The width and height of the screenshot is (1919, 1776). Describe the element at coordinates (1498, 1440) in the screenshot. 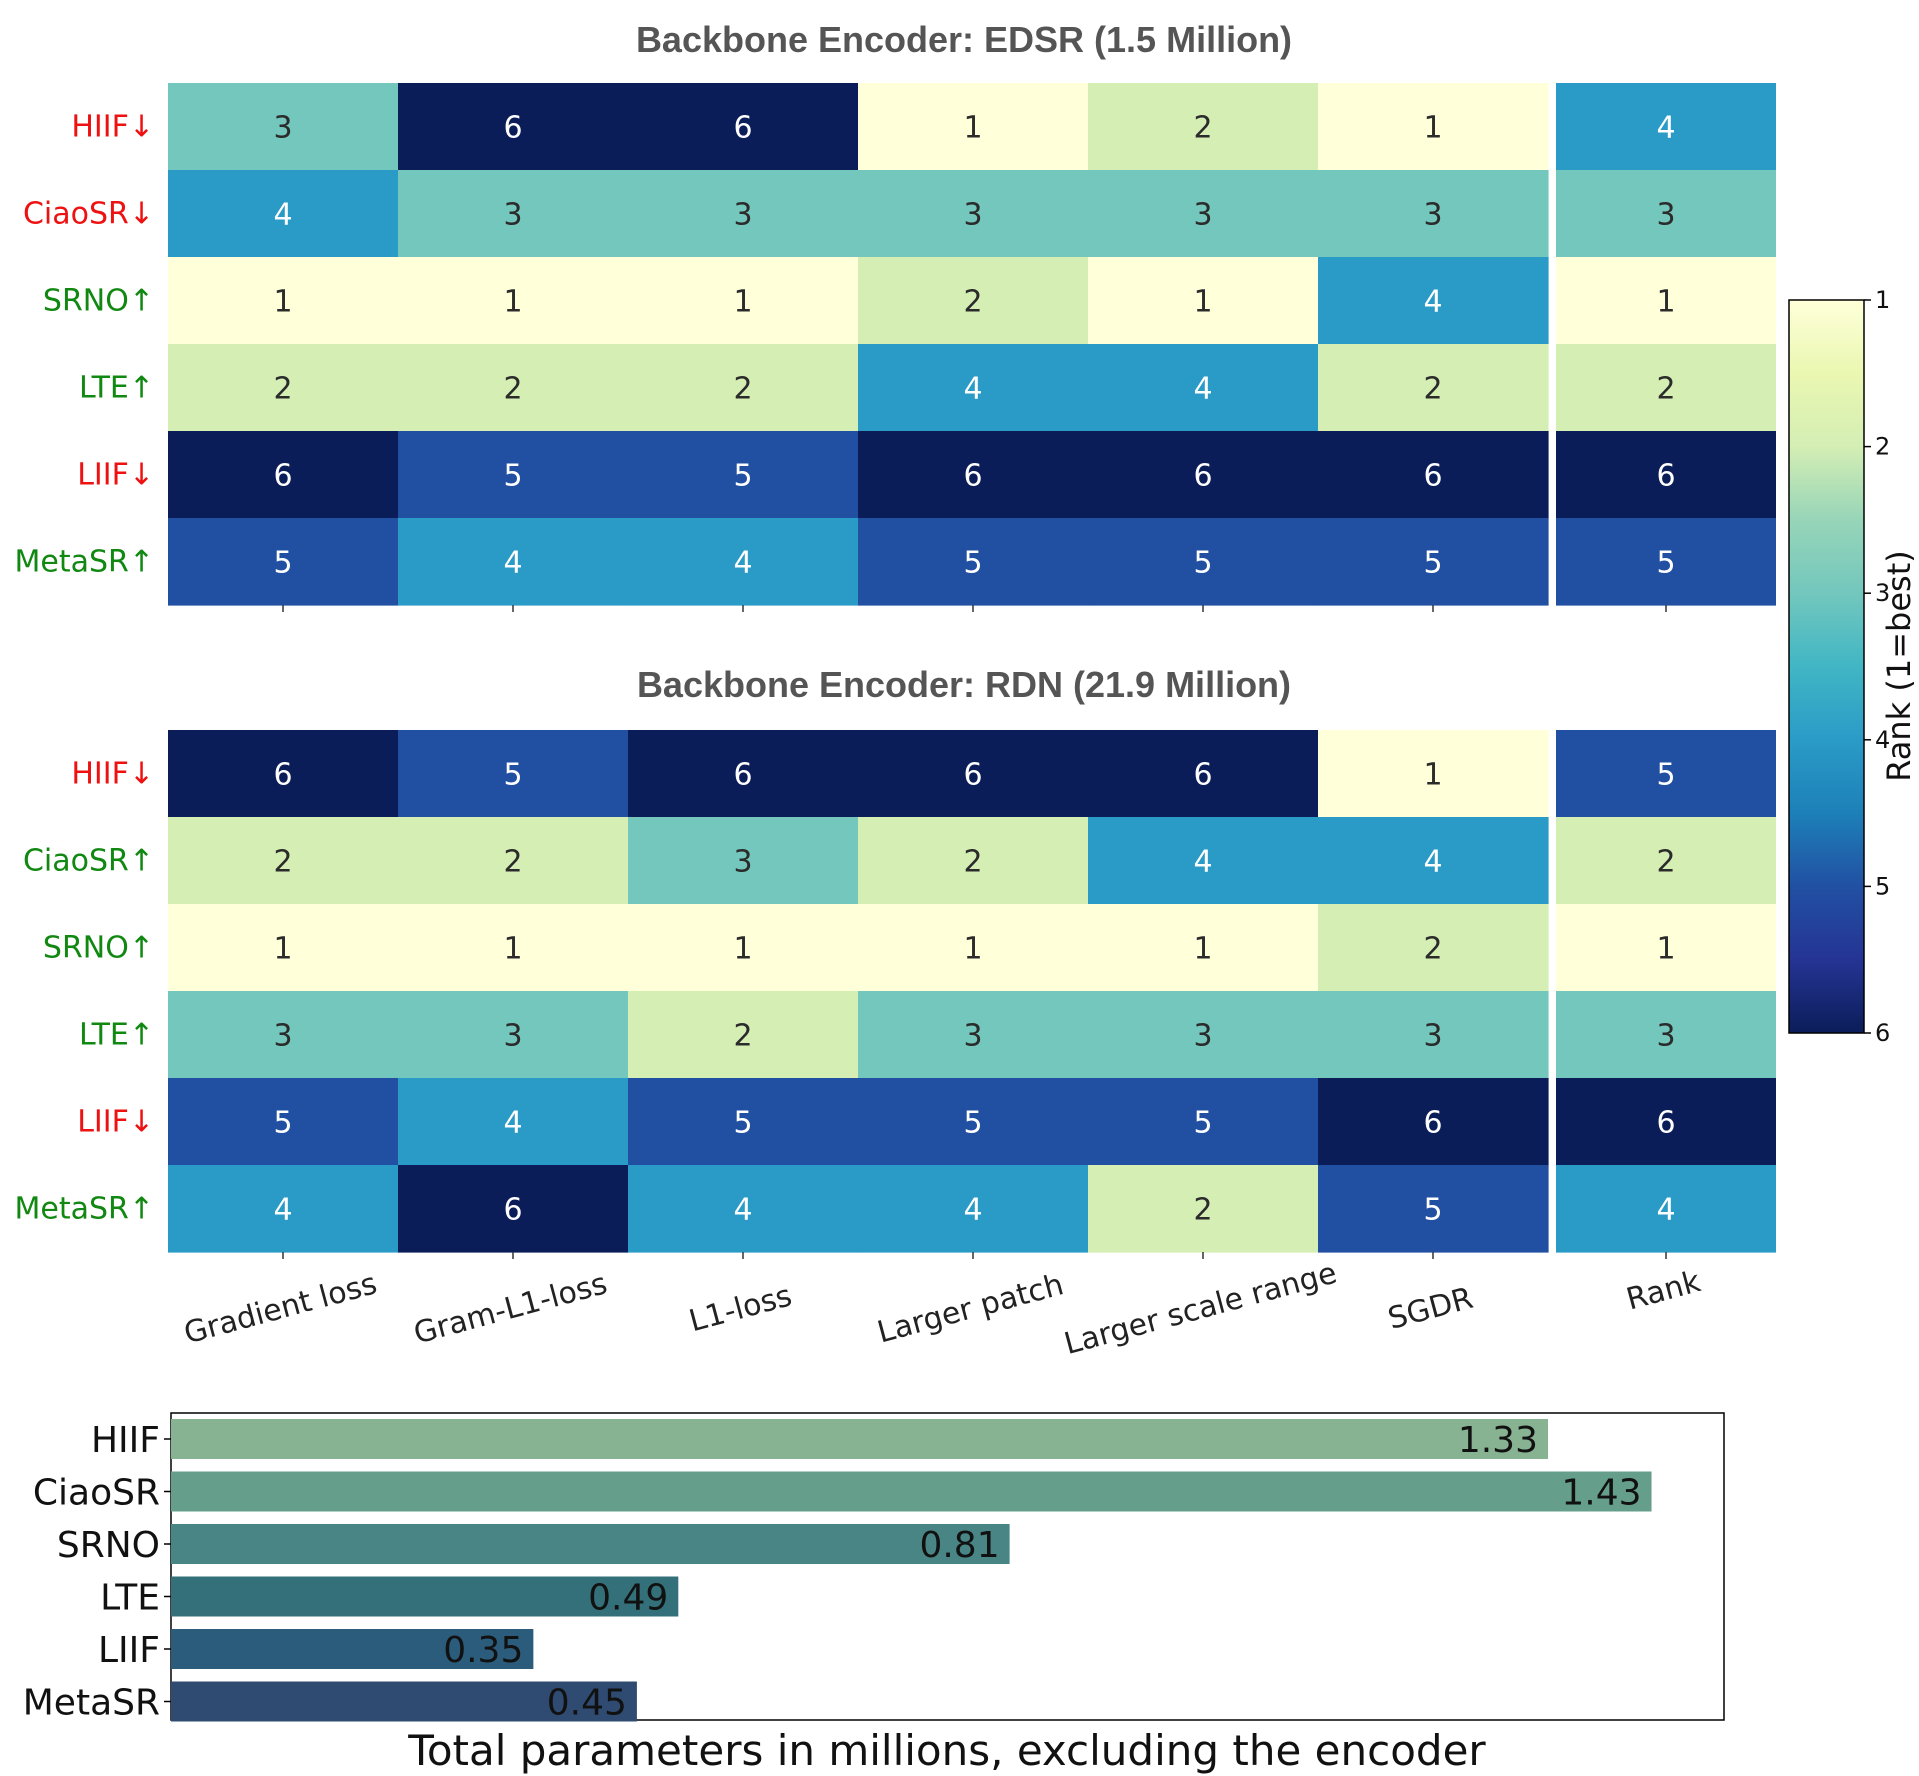

I see `bar-value-label: 1.33` at that location.